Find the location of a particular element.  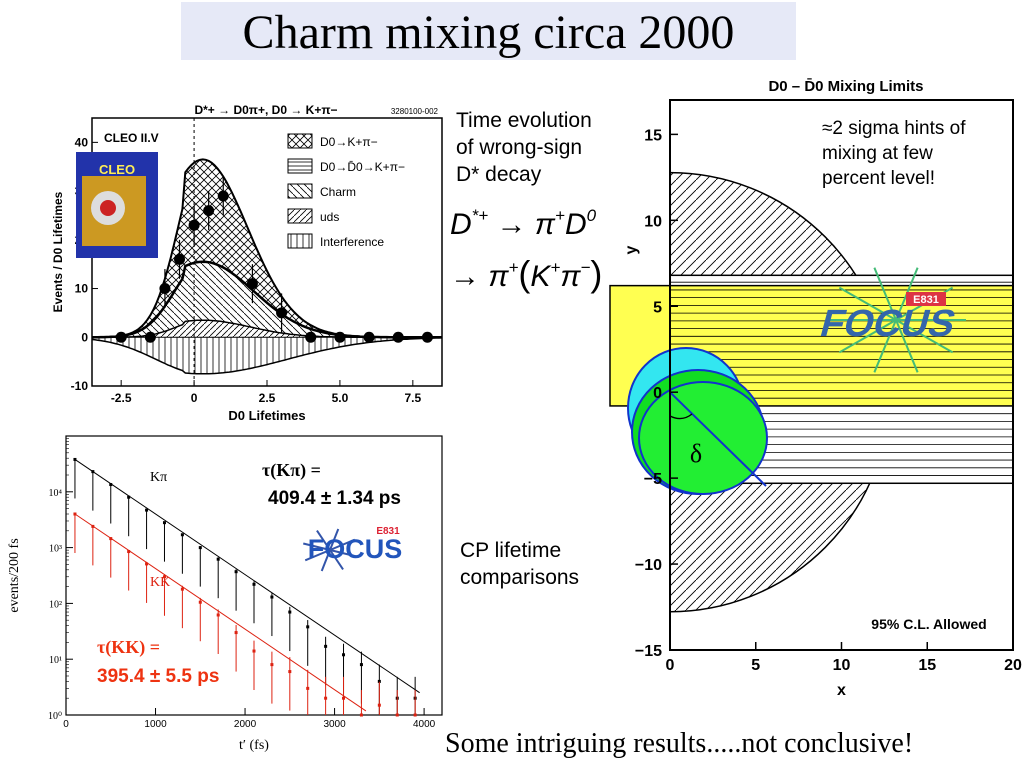

lifetime-kpi-label: τ(Kπ) = is located at coordinates (291, 470).